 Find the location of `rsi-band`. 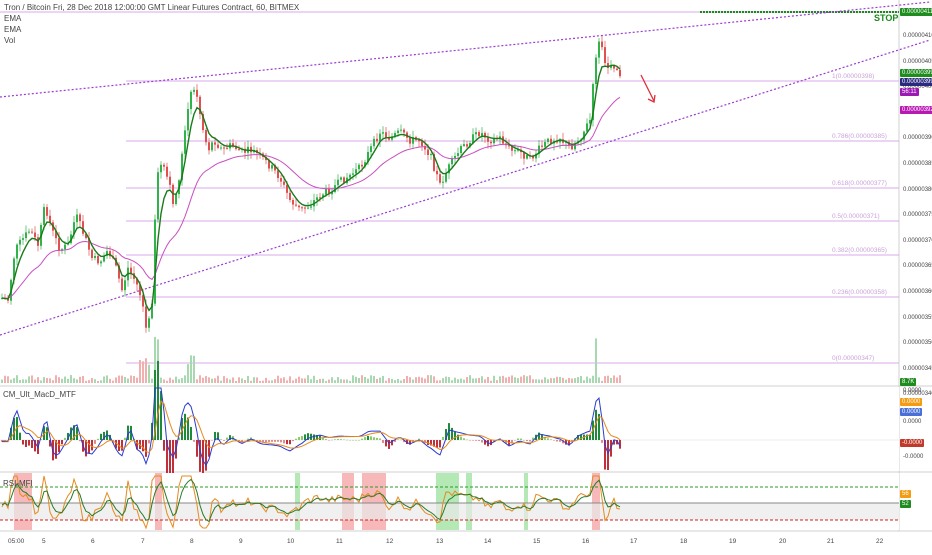

rsi-band is located at coordinates (469, 501).